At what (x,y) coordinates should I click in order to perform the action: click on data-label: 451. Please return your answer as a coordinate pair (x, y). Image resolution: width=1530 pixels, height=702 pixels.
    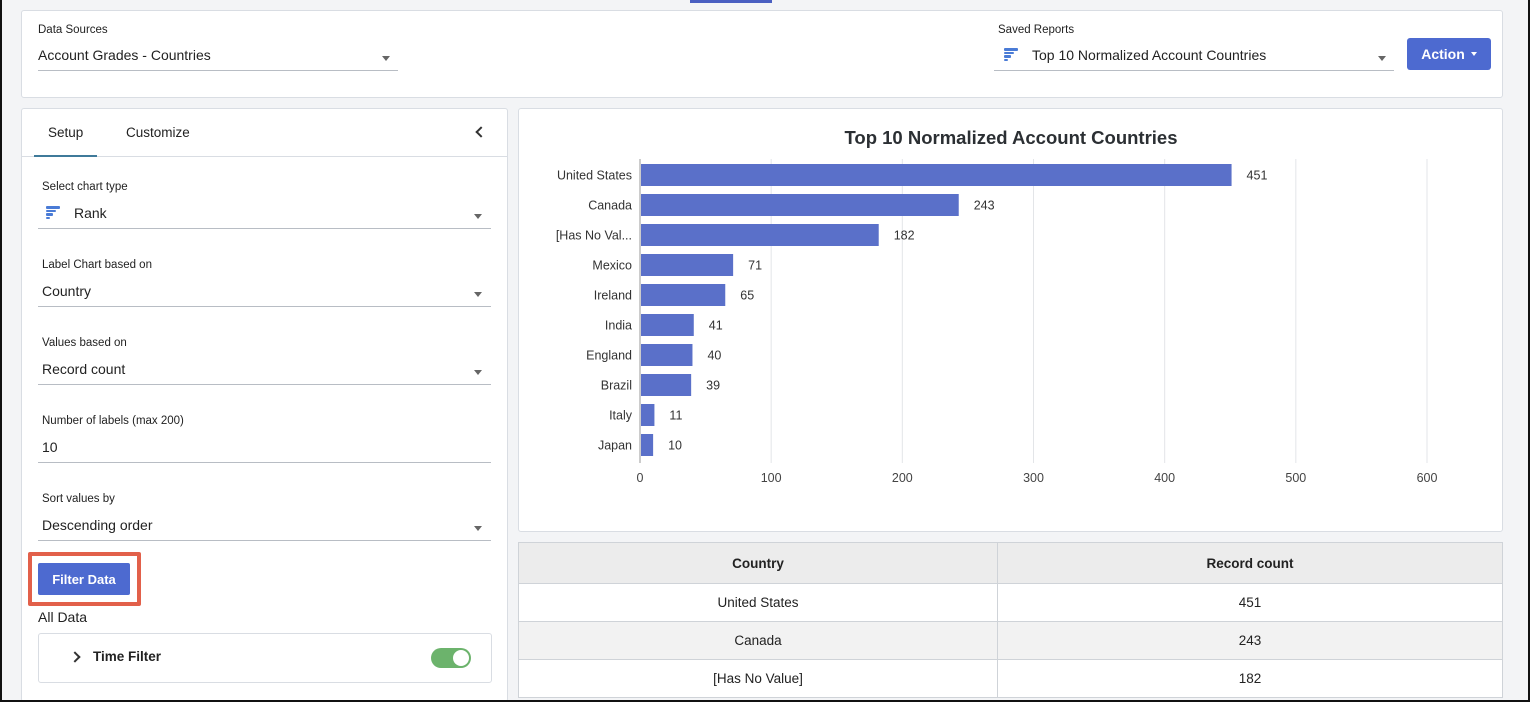
    Looking at the image, I should click on (1257, 176).